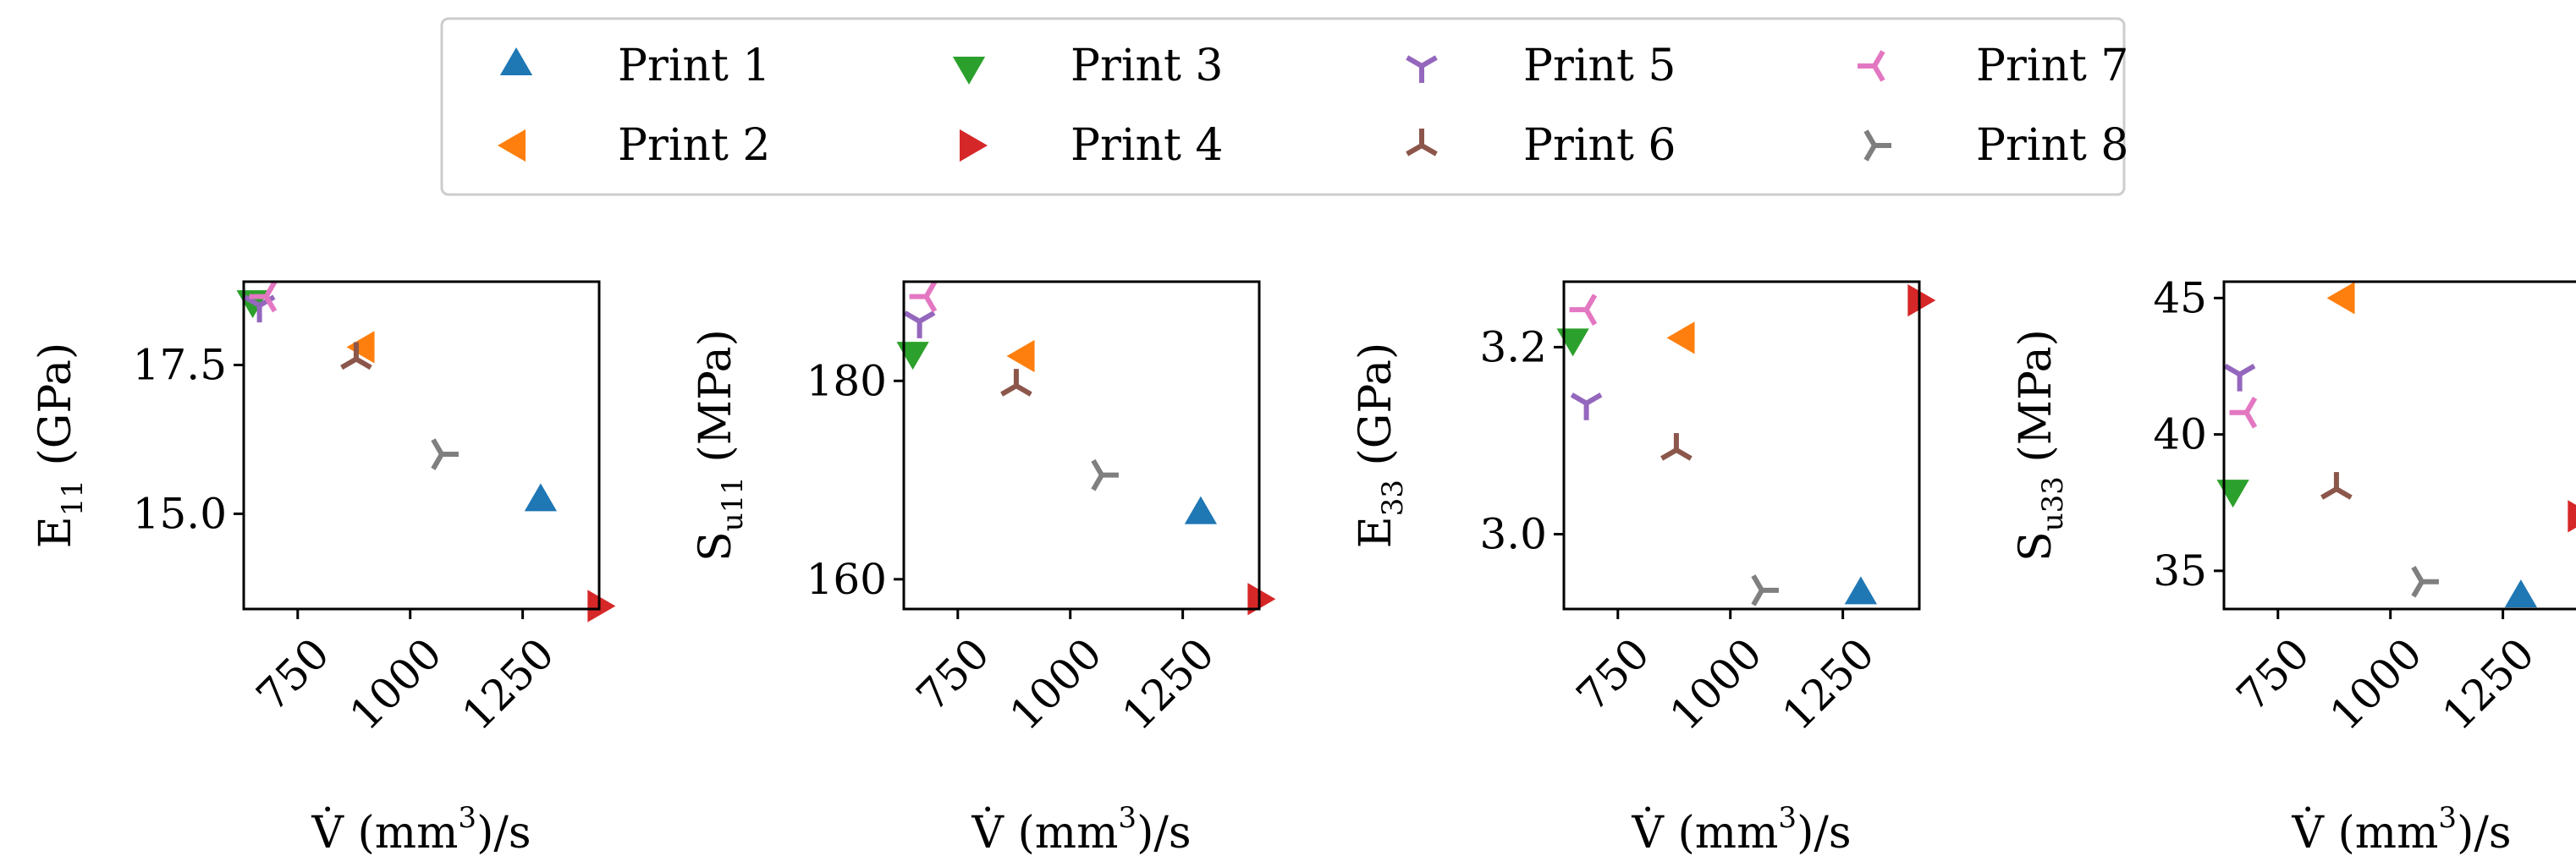 This screenshot has width=2576, height=867. What do you see at coordinates (1147, 66) in the screenshot?
I see `legend-label-3: Print 3` at bounding box center [1147, 66].